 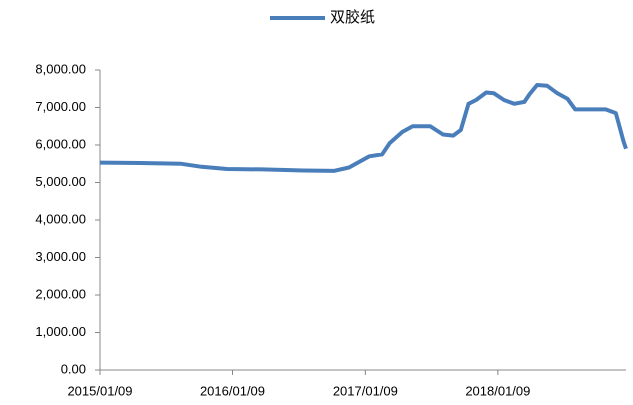 What do you see at coordinates (60, 256) in the screenshot?
I see `y-tick-label: 3,000.00` at bounding box center [60, 256].